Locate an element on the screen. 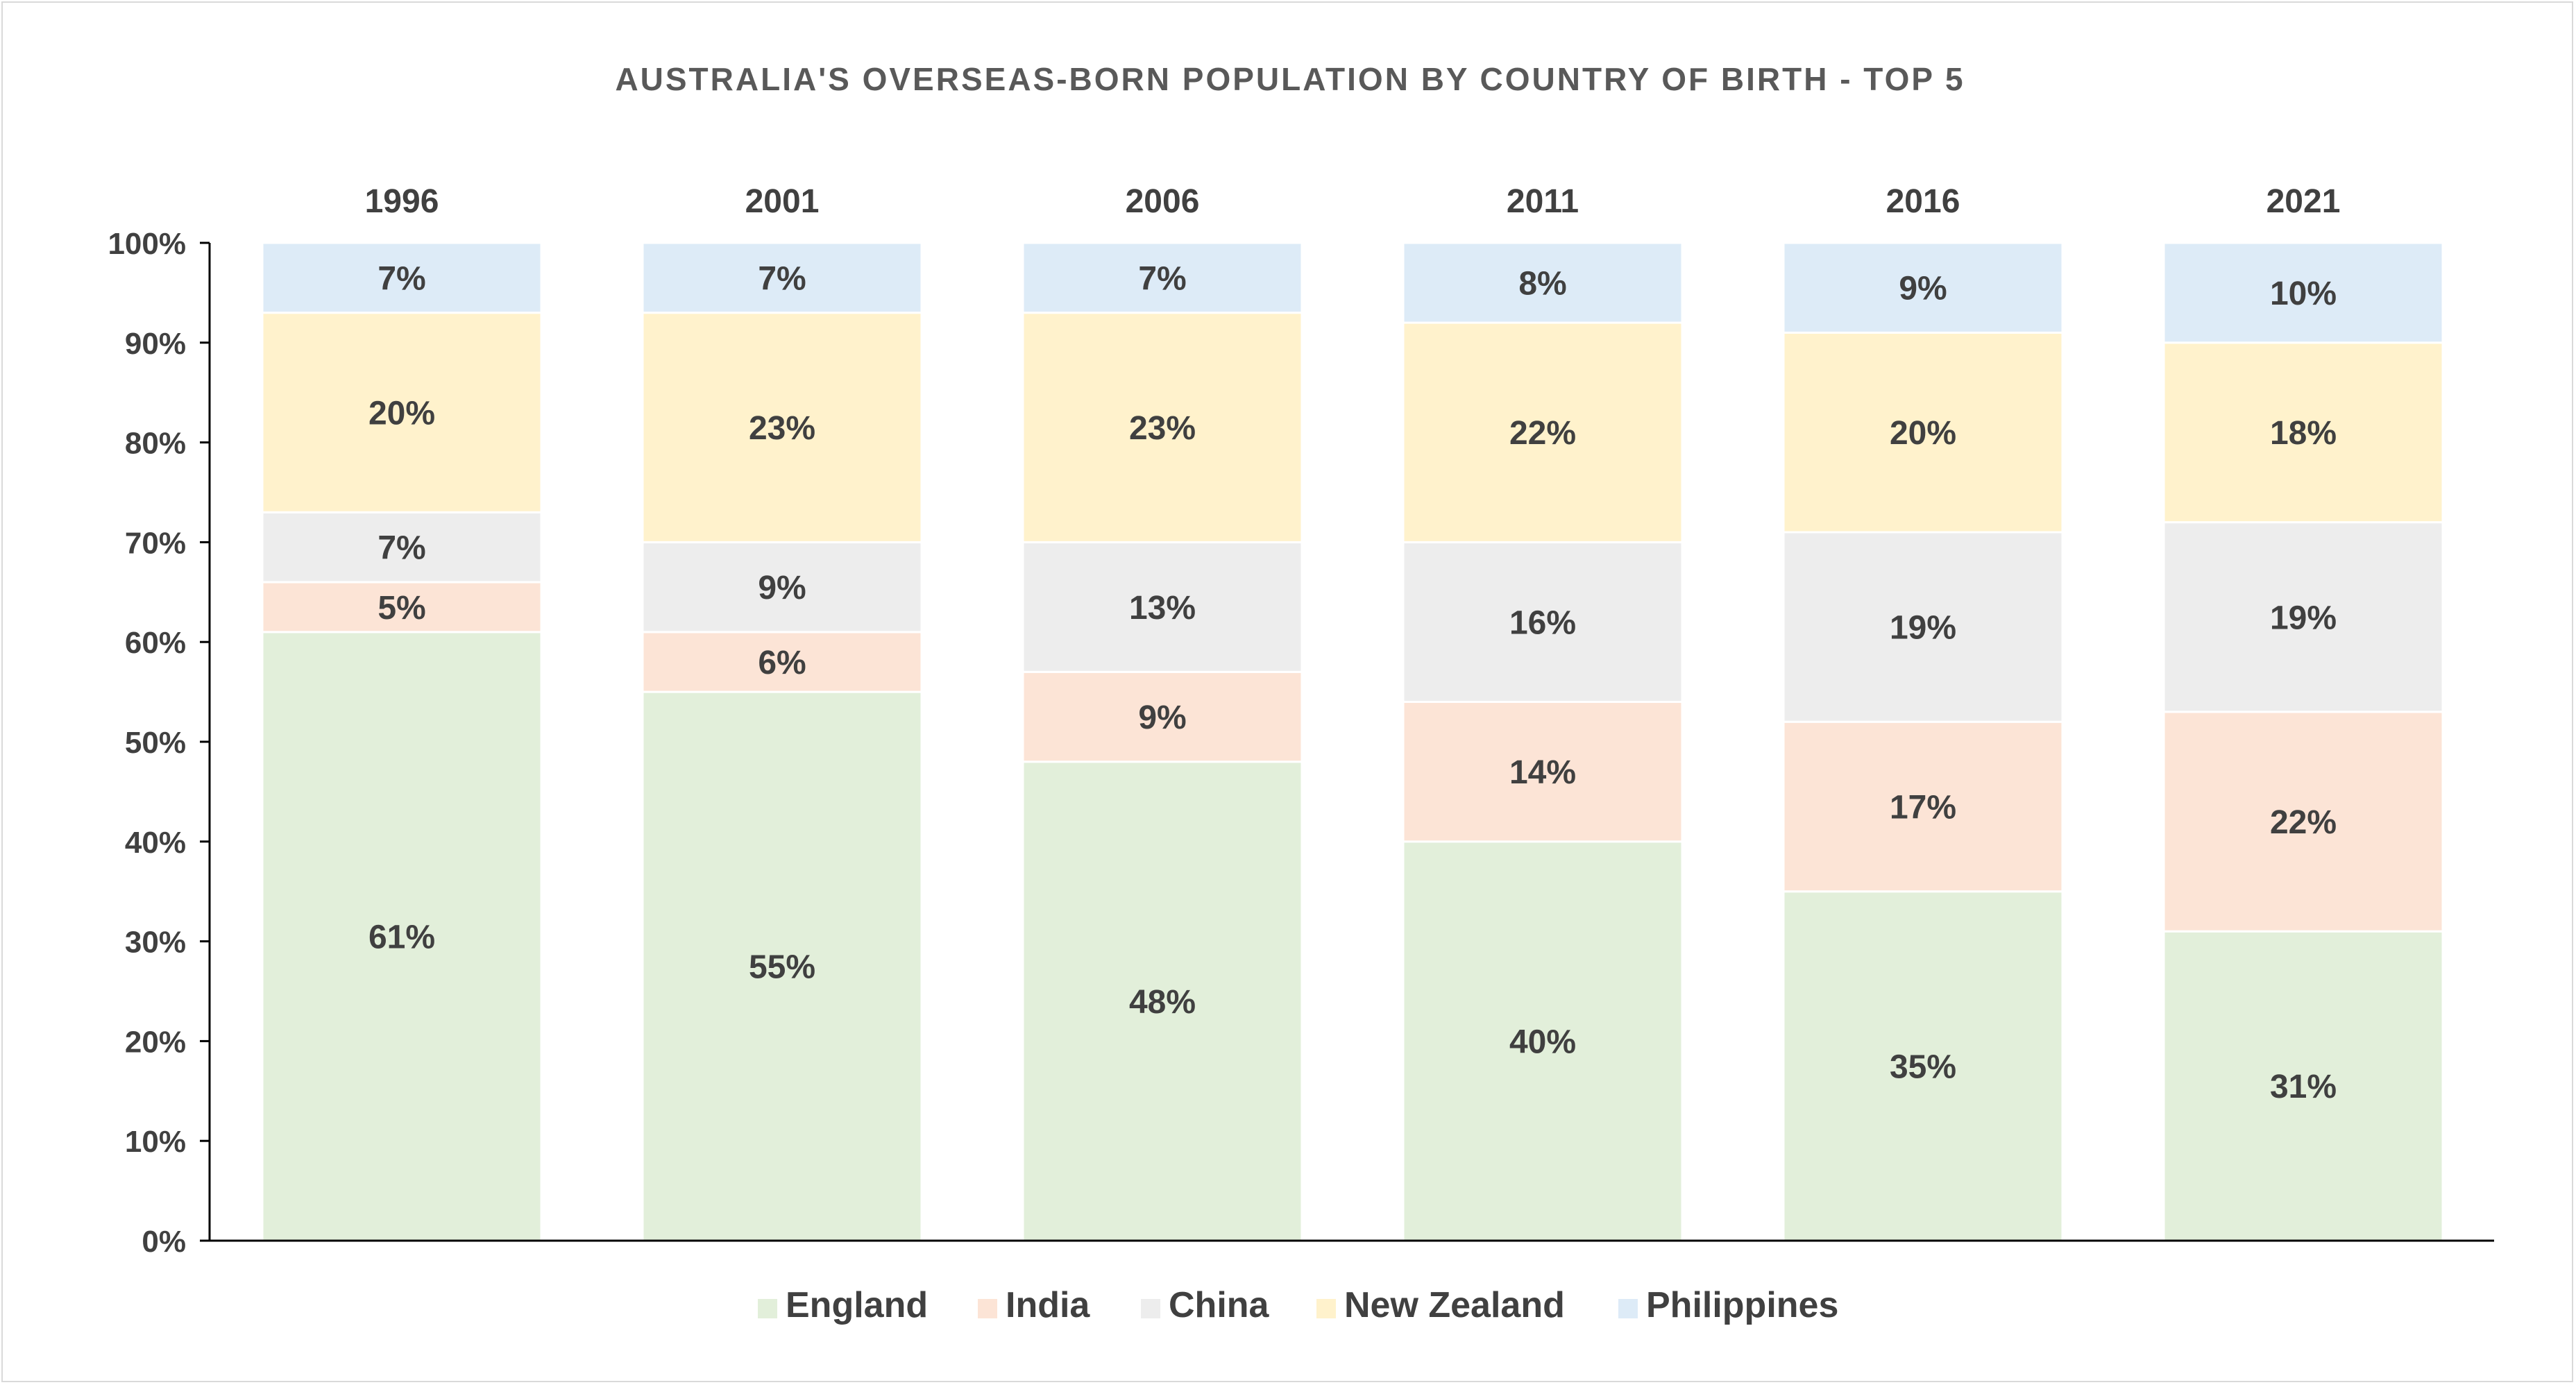  bar-segment-india-1996 is located at coordinates (402, 608).